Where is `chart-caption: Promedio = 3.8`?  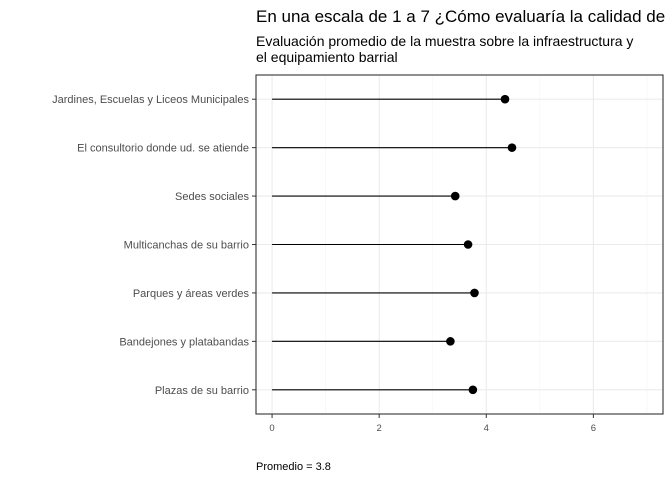 chart-caption: Promedio = 3.8 is located at coordinates (293, 467).